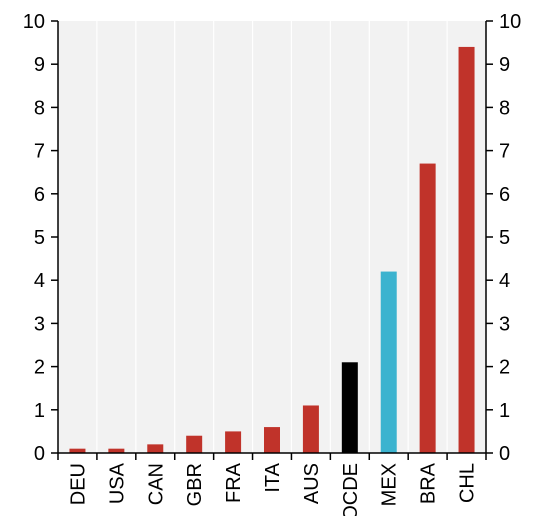 Image resolution: width=534 pixels, height=521 pixels. What do you see at coordinates (77, 450) in the screenshot?
I see `bar-deu` at bounding box center [77, 450].